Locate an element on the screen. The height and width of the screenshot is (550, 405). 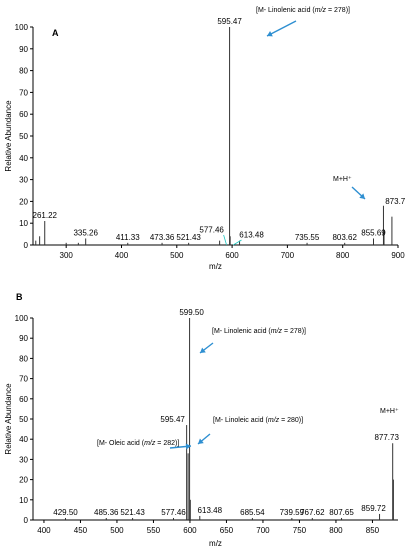
panel-a-annotation-linolenic: [M- Linolenic acid (m/z = 278)] is located at coordinates (303, 10).